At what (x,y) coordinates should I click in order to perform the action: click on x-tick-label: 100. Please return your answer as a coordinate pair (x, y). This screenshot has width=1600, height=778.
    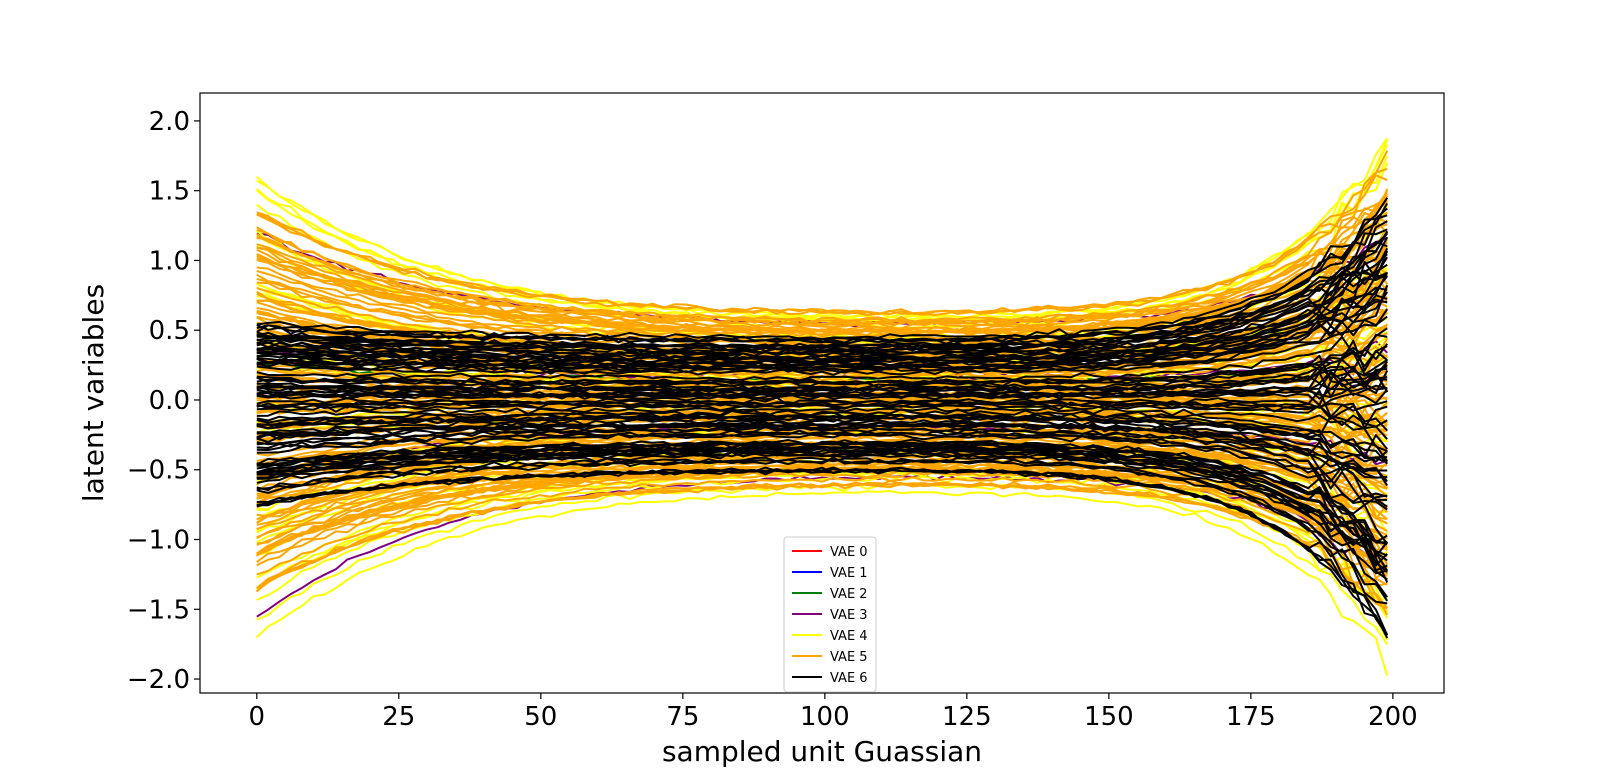
    Looking at the image, I should click on (825, 717).